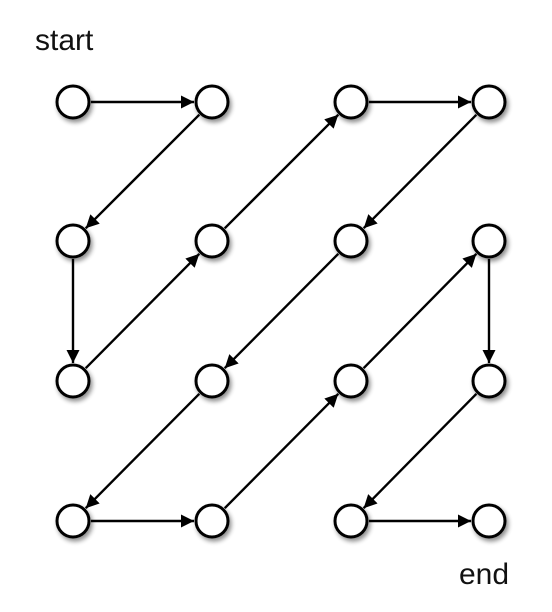 The width and height of the screenshot is (552, 612). I want to click on node-r1c1, so click(73, 102).